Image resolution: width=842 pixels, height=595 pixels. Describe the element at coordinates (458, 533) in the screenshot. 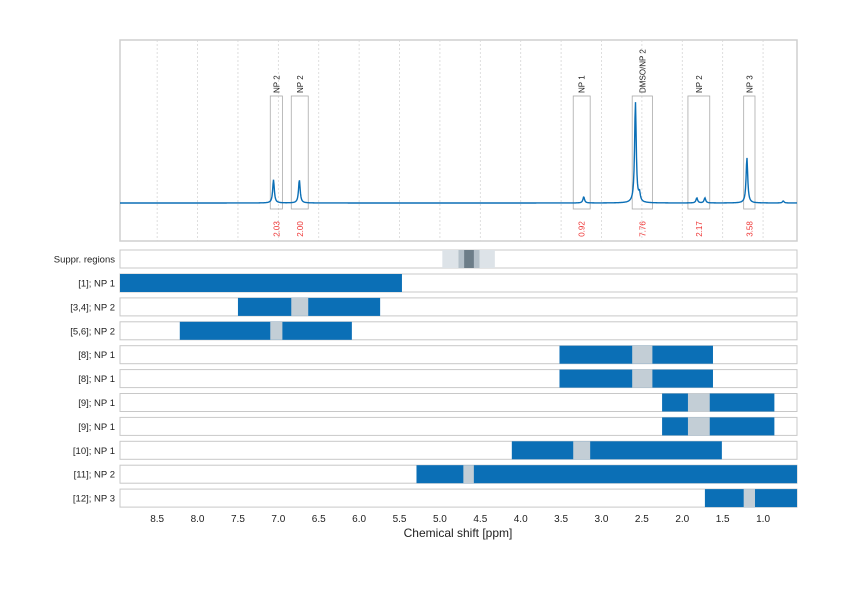

I see `x-axis-label: Chemical shift [ppm]` at that location.